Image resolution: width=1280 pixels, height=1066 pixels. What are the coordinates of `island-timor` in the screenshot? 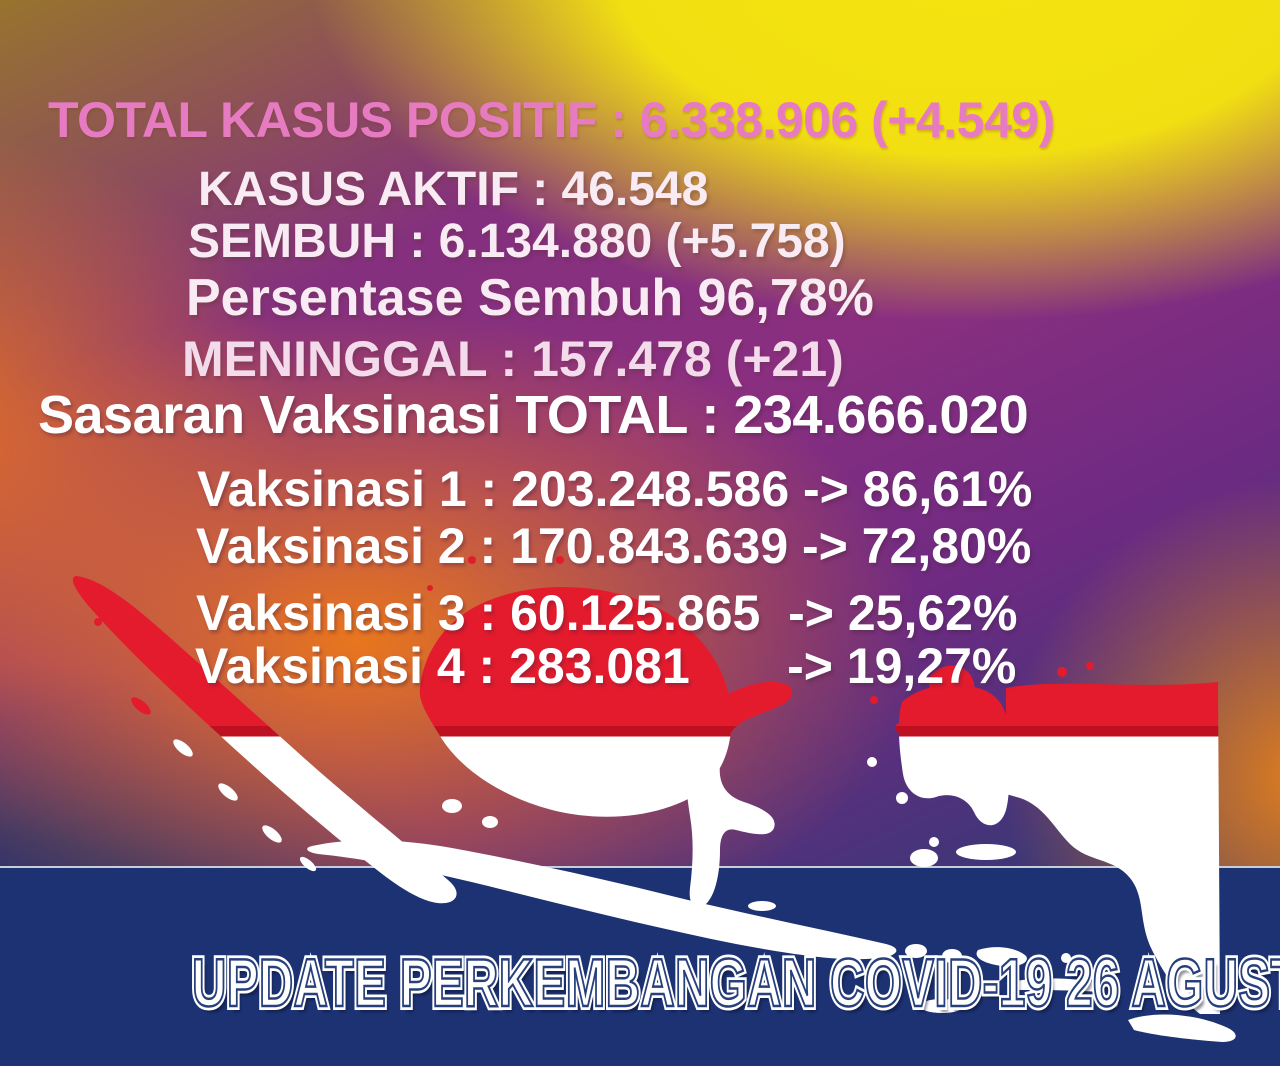 It's located at (1182, 1028).